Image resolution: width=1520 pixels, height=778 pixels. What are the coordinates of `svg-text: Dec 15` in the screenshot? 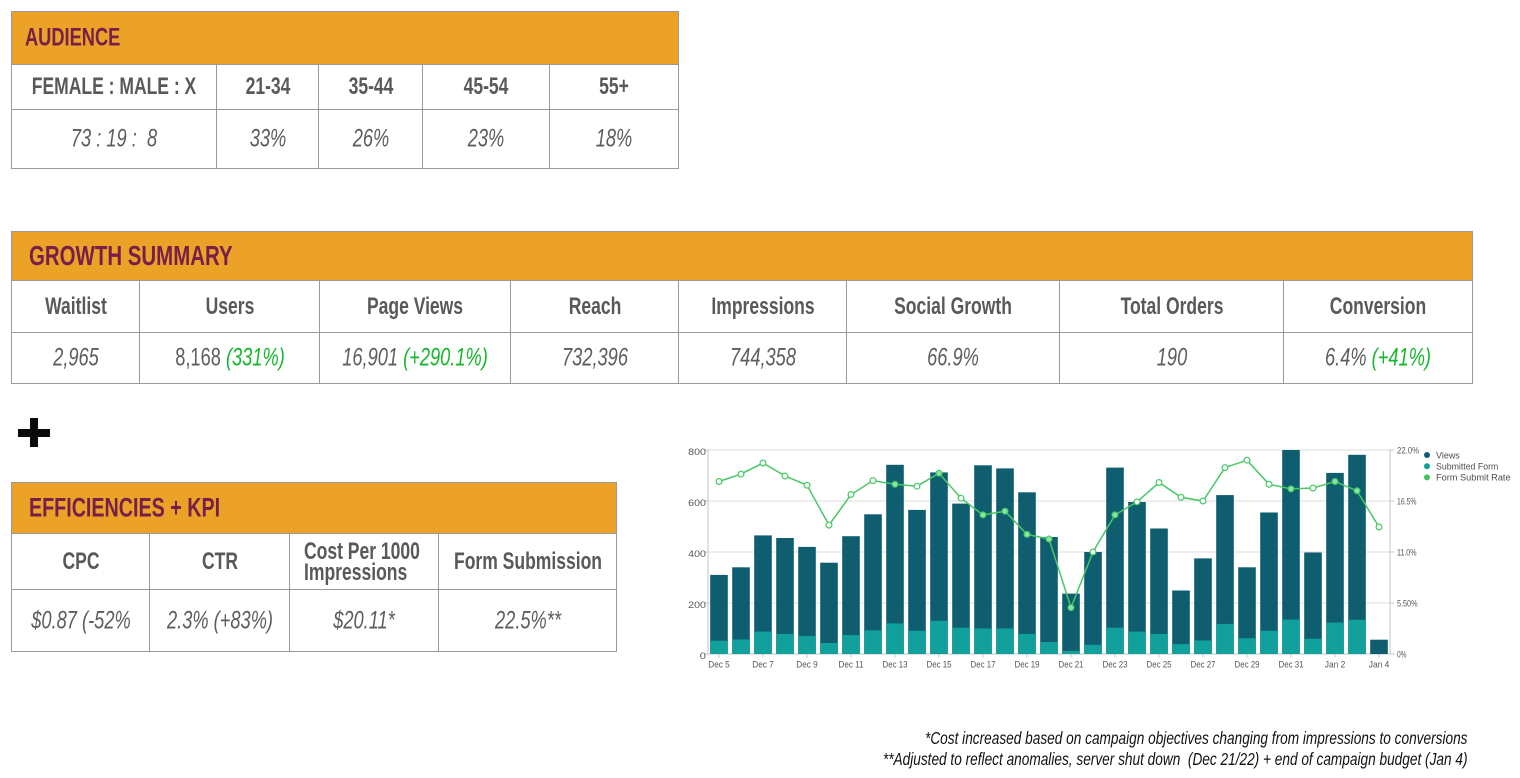 It's located at (939, 665).